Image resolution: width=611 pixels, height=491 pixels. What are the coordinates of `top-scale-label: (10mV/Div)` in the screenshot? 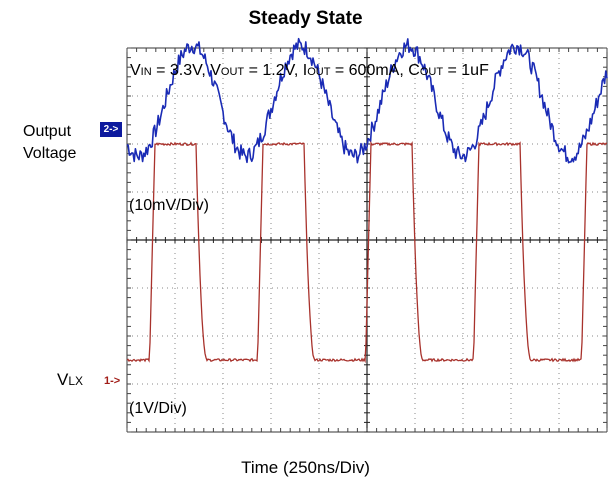 It's located at (169, 205).